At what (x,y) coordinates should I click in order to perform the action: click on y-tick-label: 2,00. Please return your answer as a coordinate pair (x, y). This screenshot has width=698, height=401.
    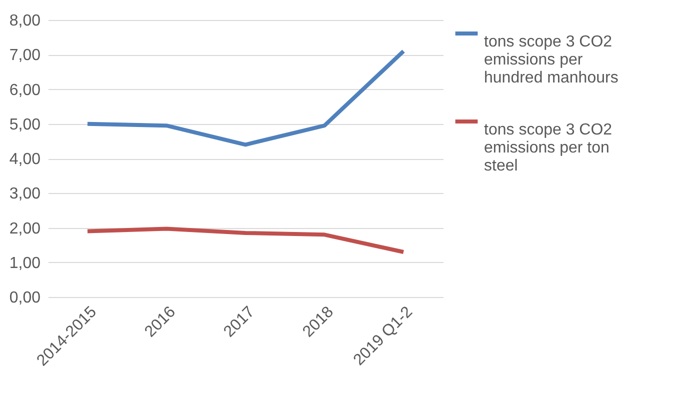
    Looking at the image, I should click on (25, 229).